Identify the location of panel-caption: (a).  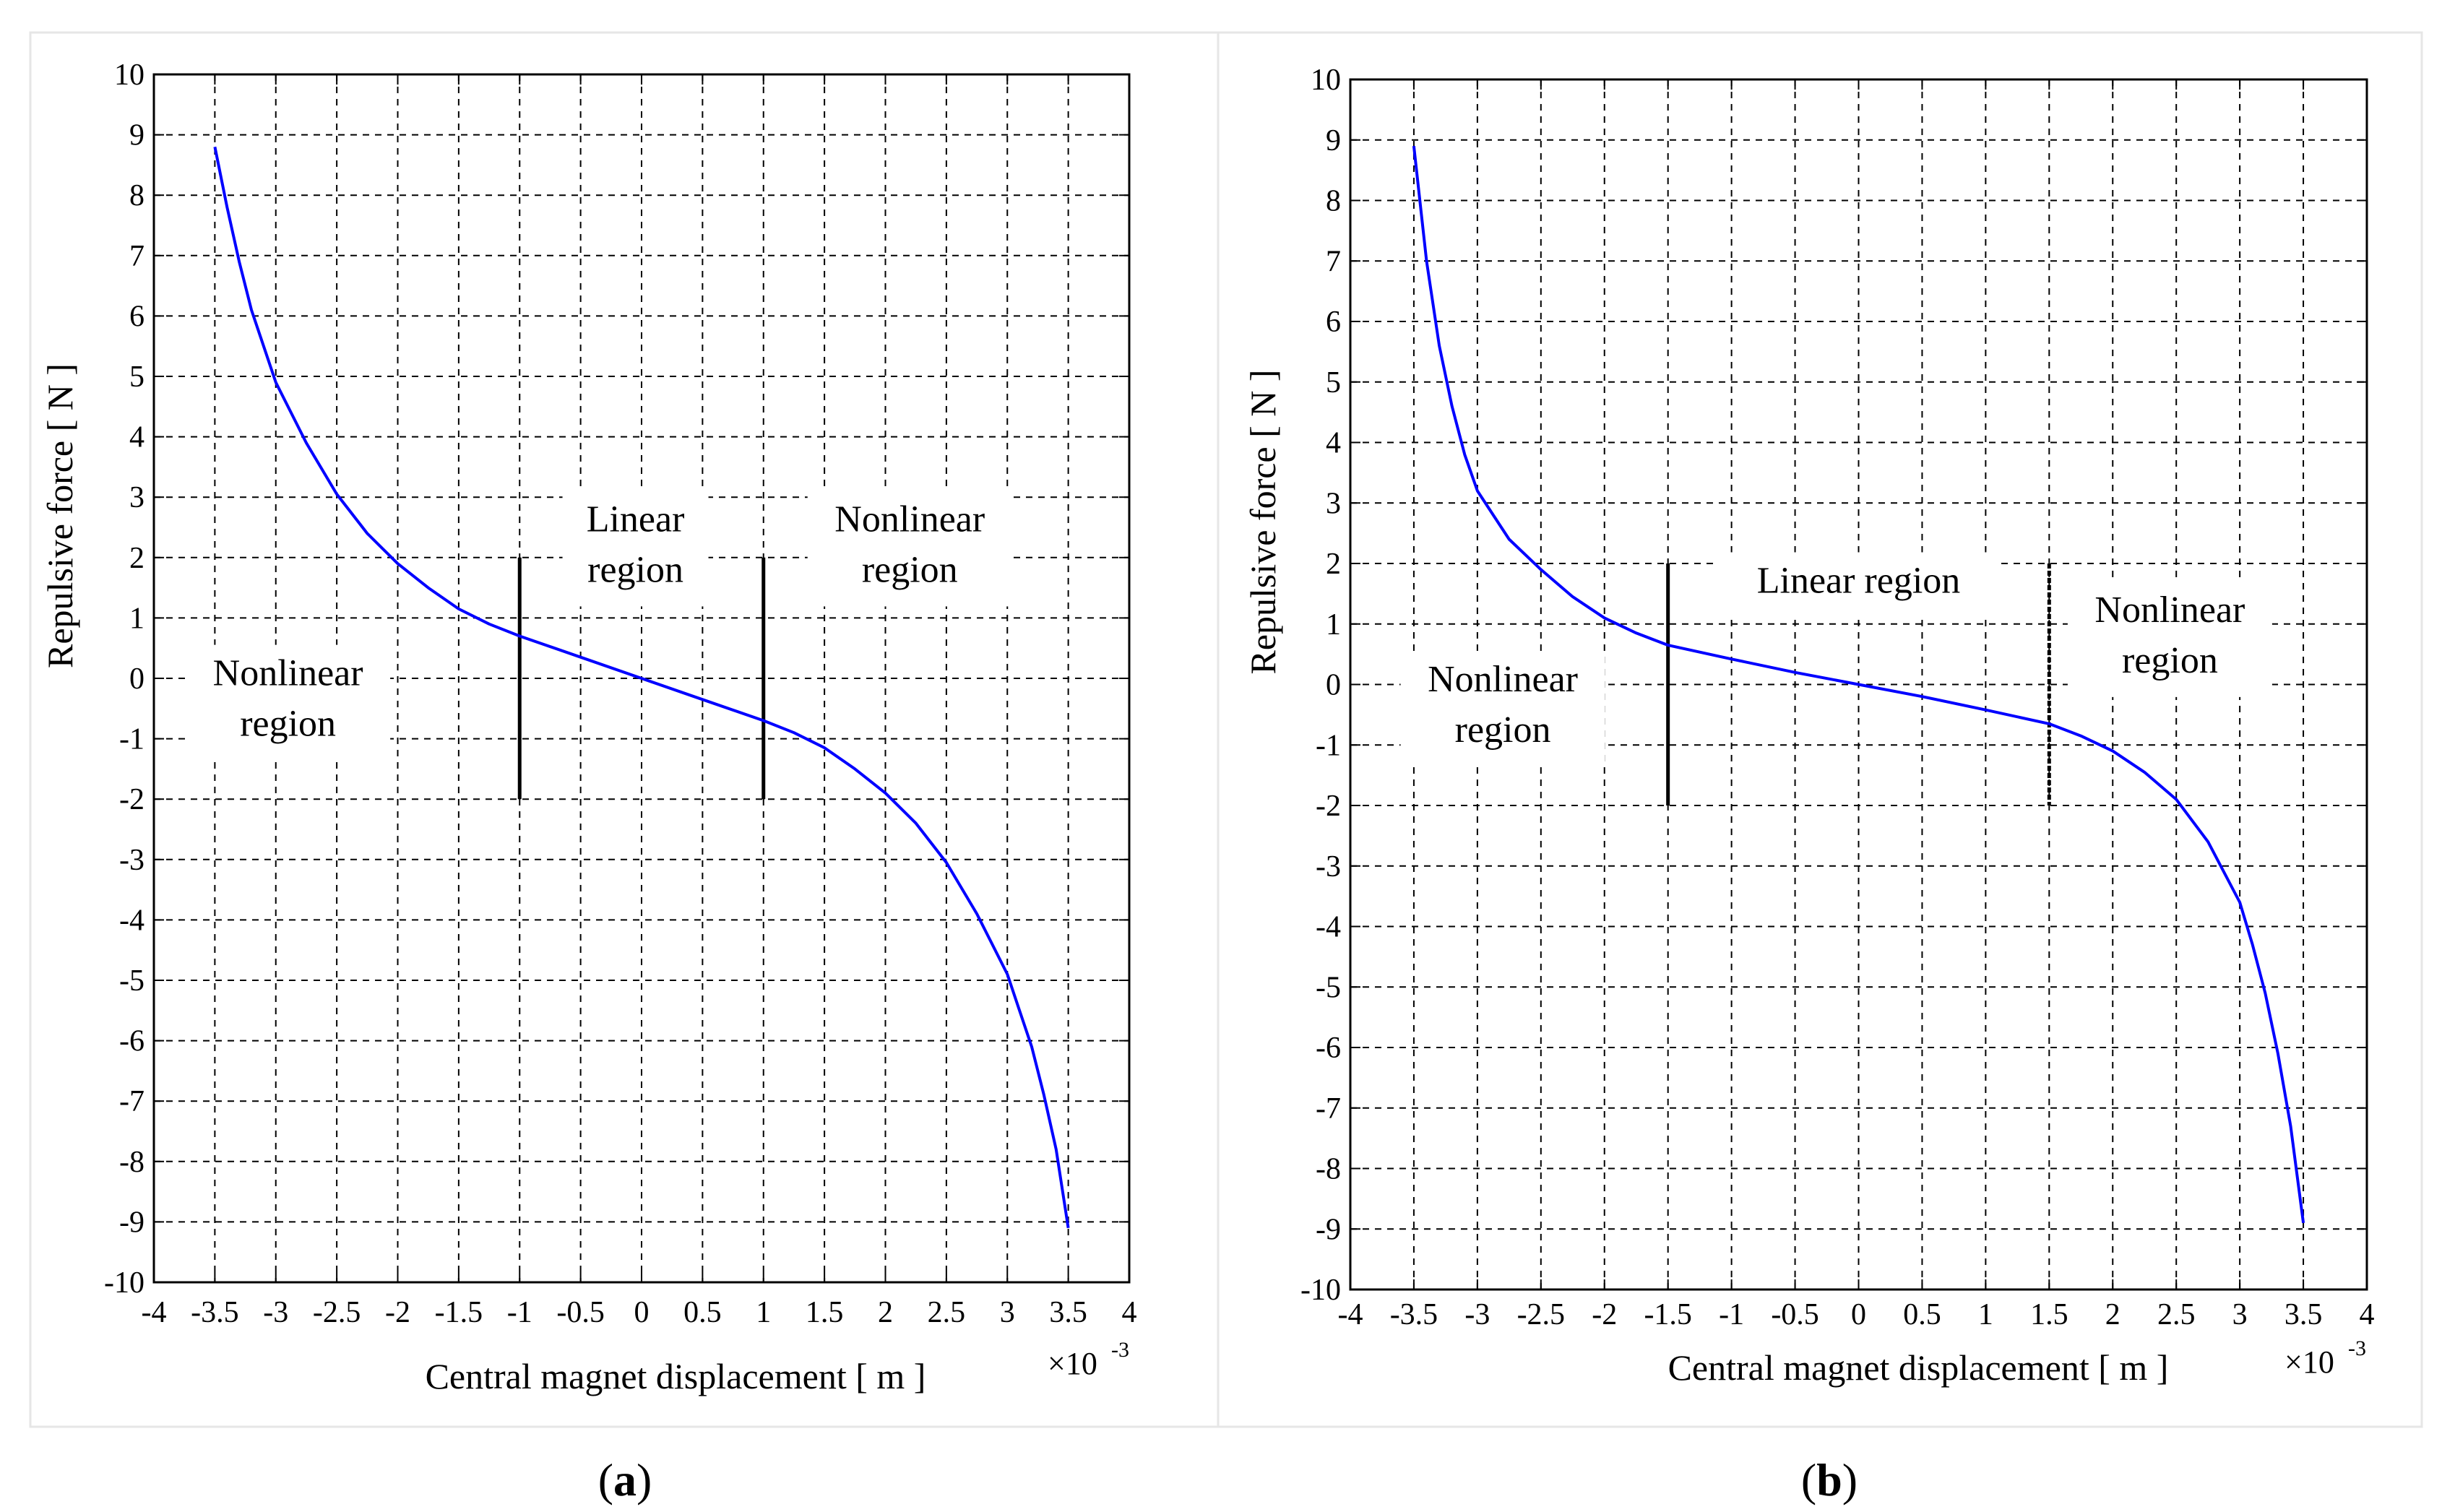
(625, 1480).